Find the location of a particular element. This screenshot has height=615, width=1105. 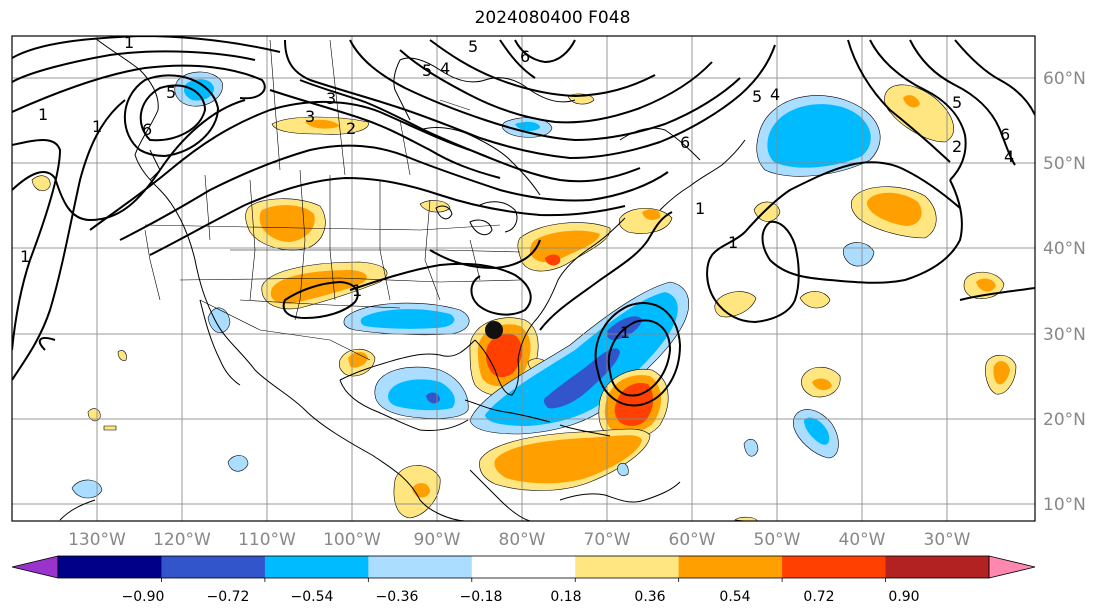

positive-anomaly-east-coast-max is located at coordinates (553, 260).